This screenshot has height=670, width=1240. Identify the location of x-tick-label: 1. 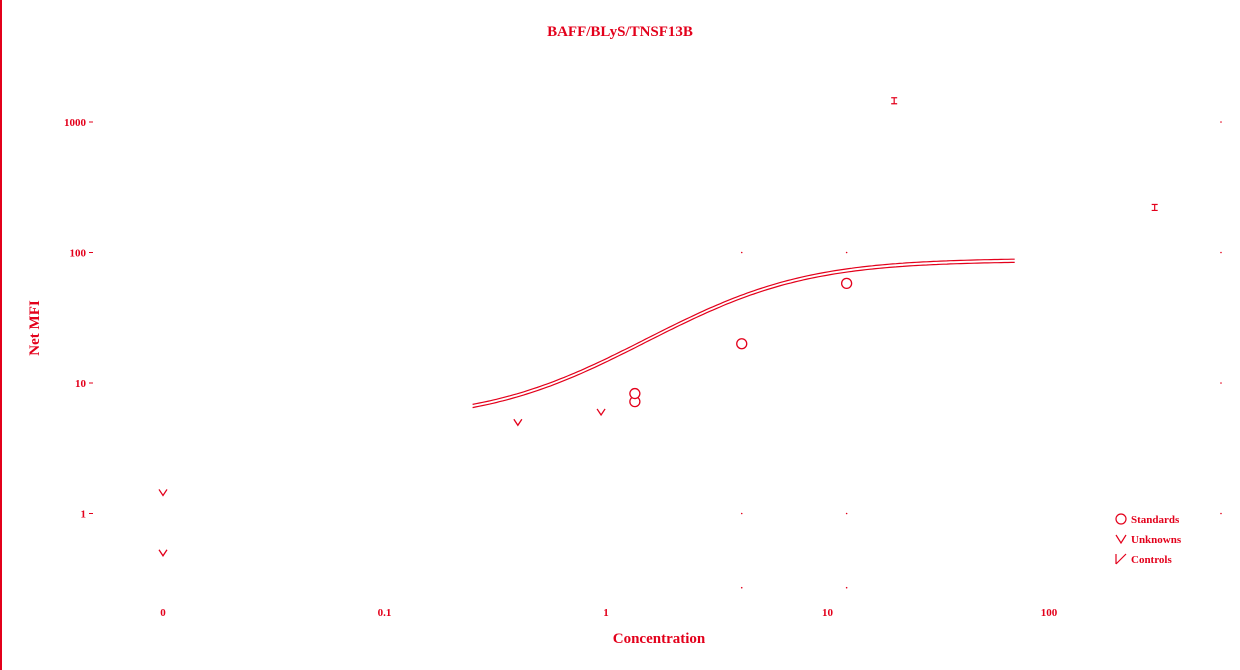
(606, 613).